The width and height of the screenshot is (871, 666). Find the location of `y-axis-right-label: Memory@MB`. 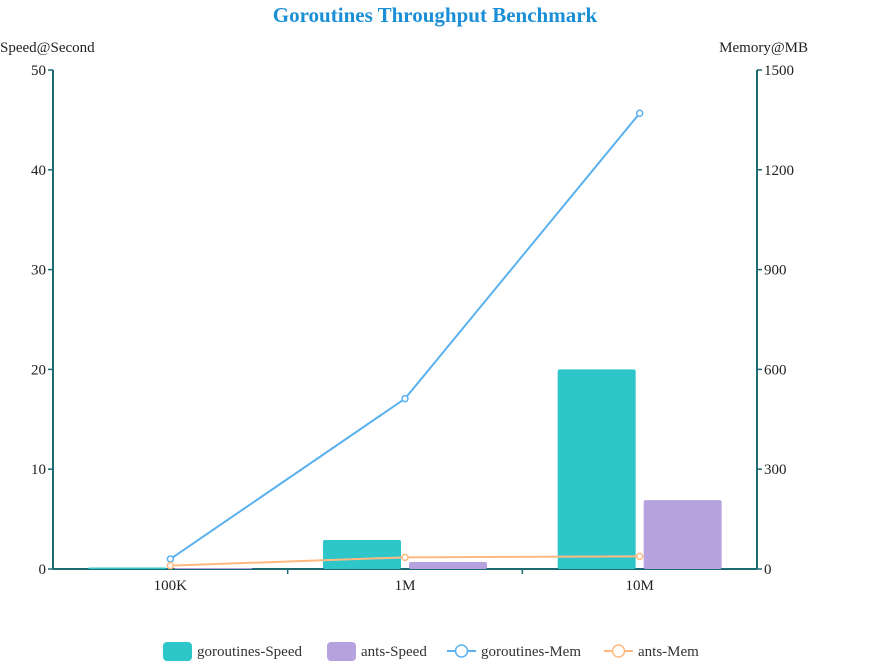

y-axis-right-label: Memory@MB is located at coordinates (763, 48).